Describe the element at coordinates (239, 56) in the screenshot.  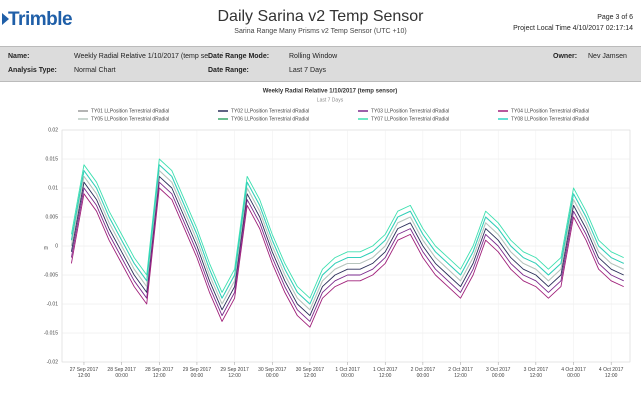
I see `mode-label: Date Range Mode:` at that location.